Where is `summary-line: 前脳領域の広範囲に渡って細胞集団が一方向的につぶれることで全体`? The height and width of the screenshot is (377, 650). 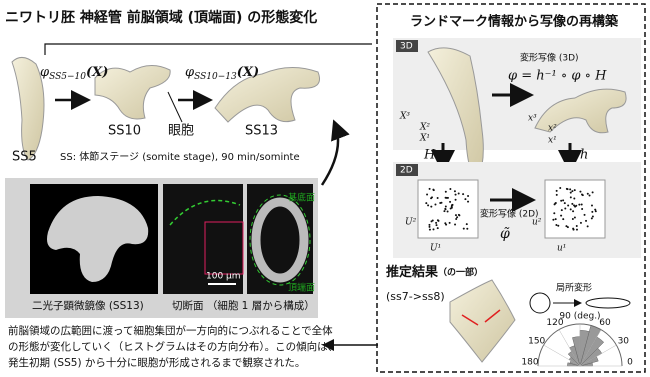
summary-line: 前脳領域の広範囲に渡って細胞集団が一方向的につぶれることで全体 is located at coordinates (170, 330).